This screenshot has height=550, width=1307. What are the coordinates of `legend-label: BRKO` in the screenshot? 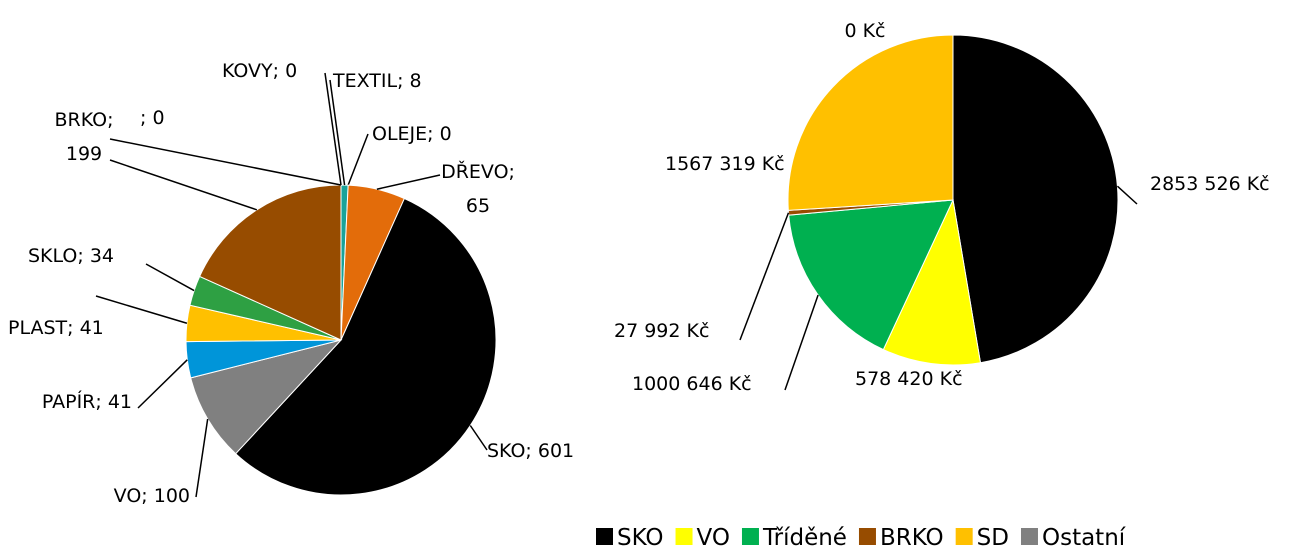 It's located at (912, 537).